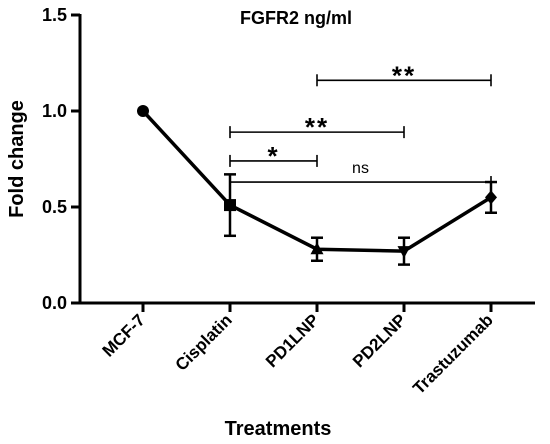 This screenshot has width=550, height=444. What do you see at coordinates (453, 354) in the screenshot?
I see `x-tick-label: Trastuzumab` at bounding box center [453, 354].